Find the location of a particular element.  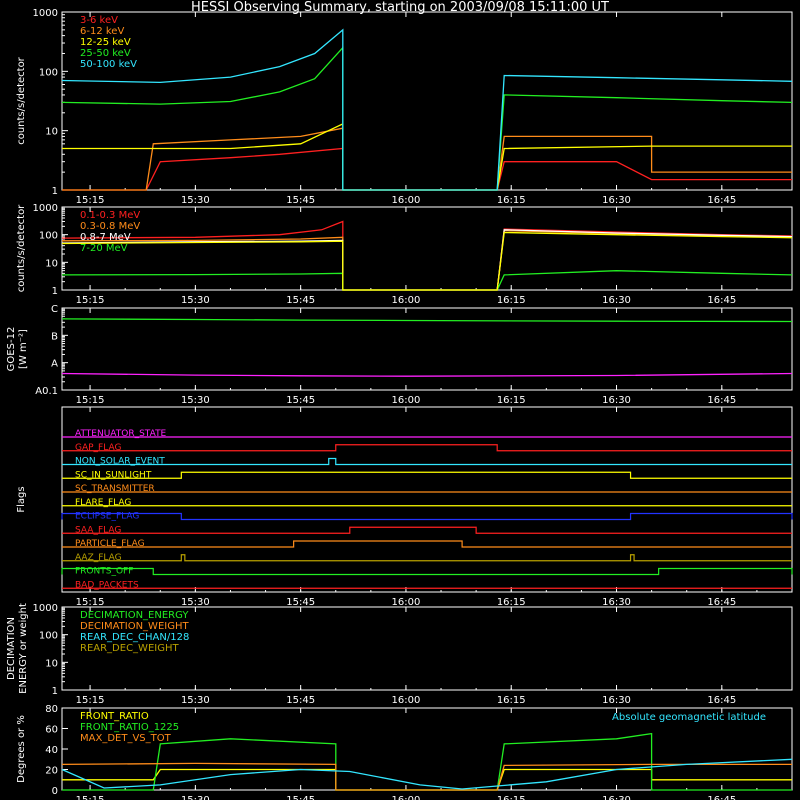

flag-label: FRONTS_OFF is located at coordinates (104, 572).